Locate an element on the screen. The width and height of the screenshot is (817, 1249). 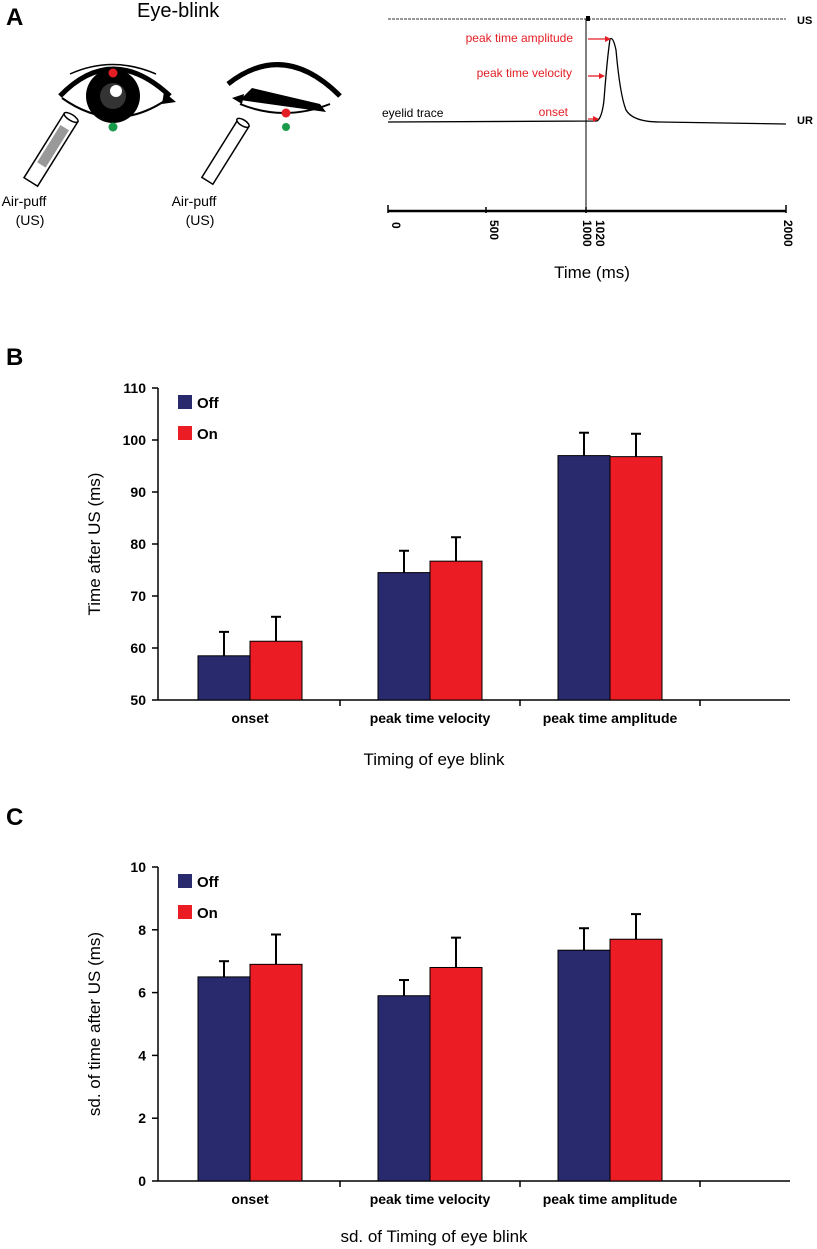
panel-letter-b: B is located at coordinates (15, 357).